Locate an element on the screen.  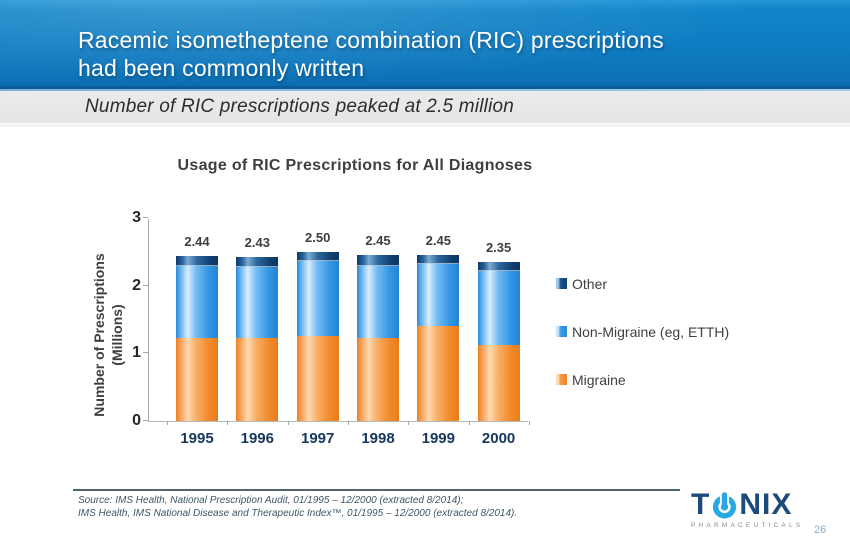
x-axis-label: 1998 is located at coordinates (378, 438).